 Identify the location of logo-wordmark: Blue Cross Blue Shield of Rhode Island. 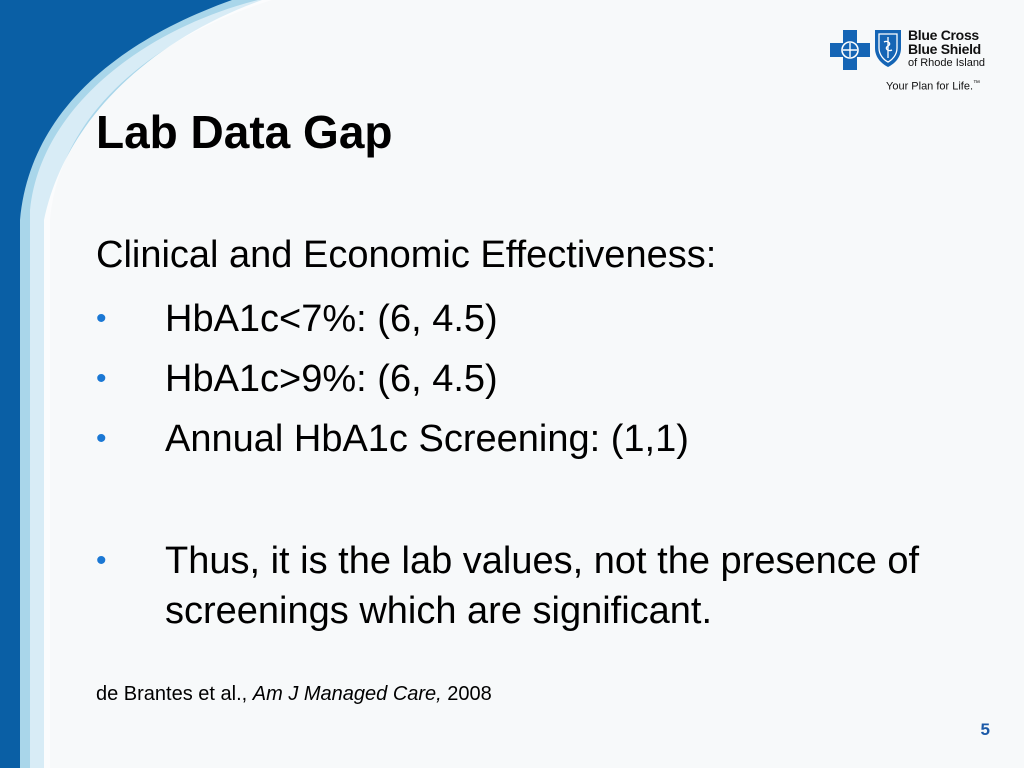
(946, 49).